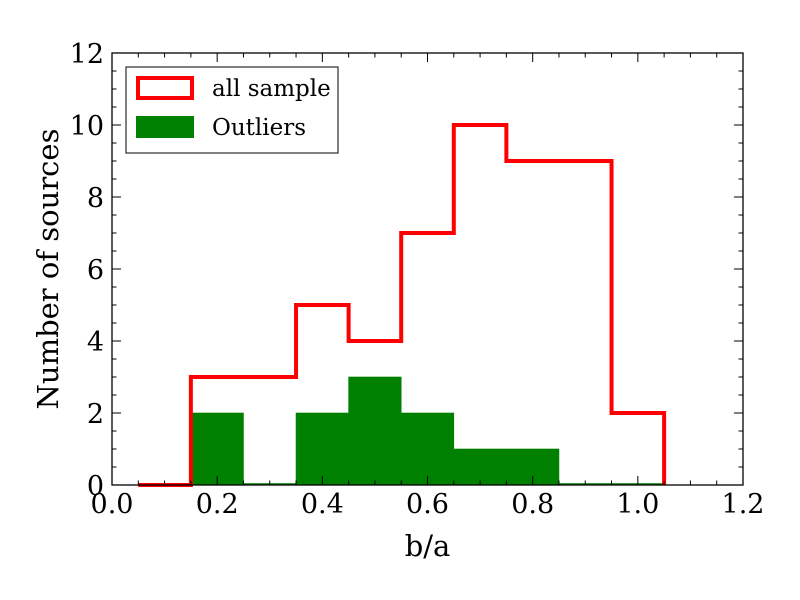 The width and height of the screenshot is (800, 600). I want to click on y-tick-label: 4, so click(95, 342).